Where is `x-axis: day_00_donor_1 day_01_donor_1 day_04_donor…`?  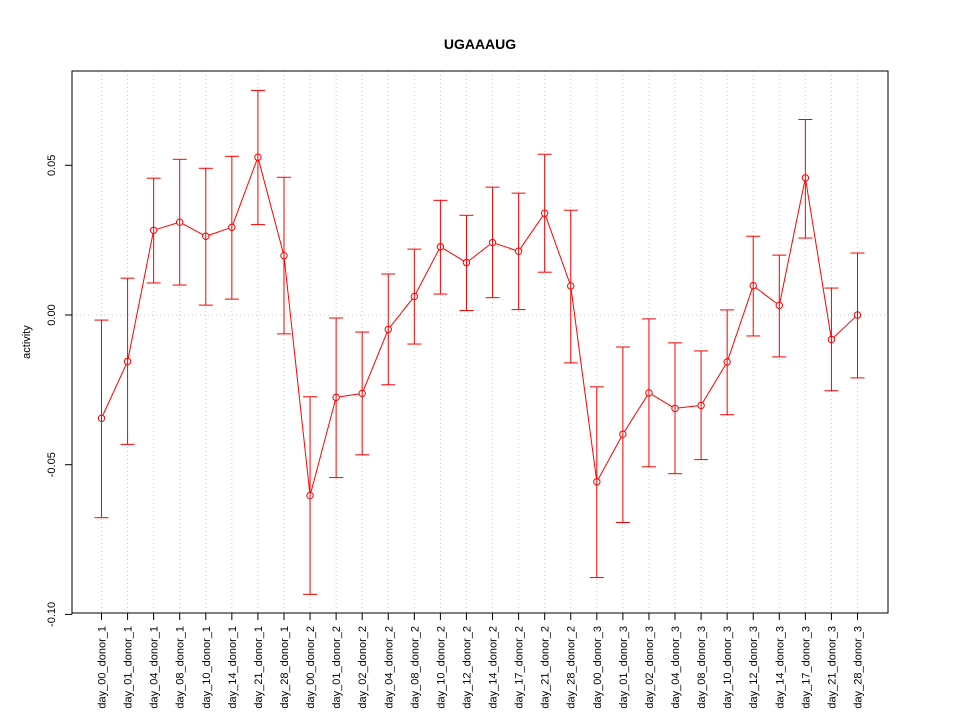 x-axis: day_00_donor_1 day_01_donor_1 day_04_donor… is located at coordinates (481, 660).